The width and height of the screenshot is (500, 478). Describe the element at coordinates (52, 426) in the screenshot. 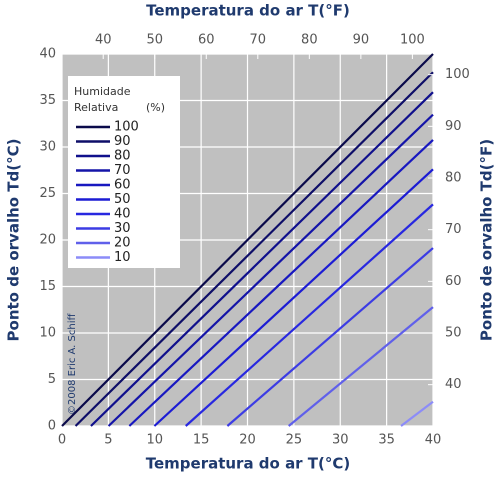

I see `y-tick-label: 0` at that location.